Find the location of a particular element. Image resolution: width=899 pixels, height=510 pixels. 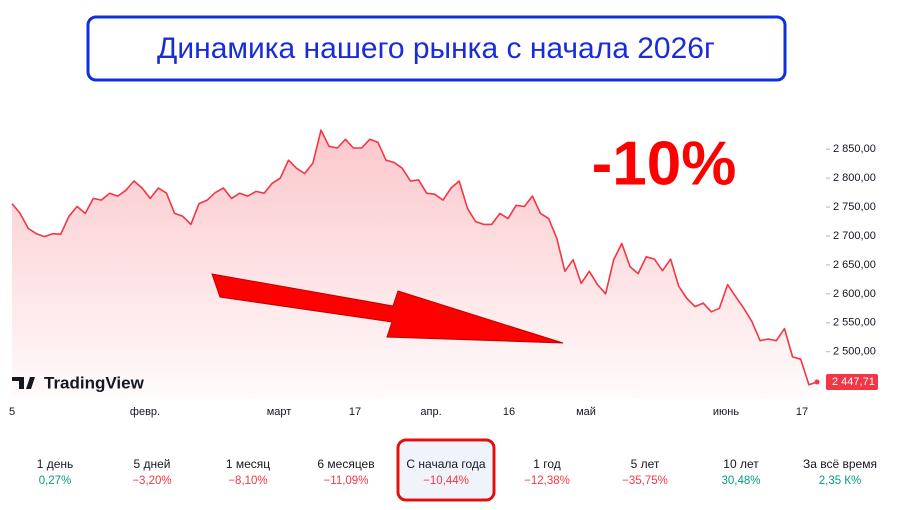

y-tick-label: 2 650,00 is located at coordinates (854, 265).